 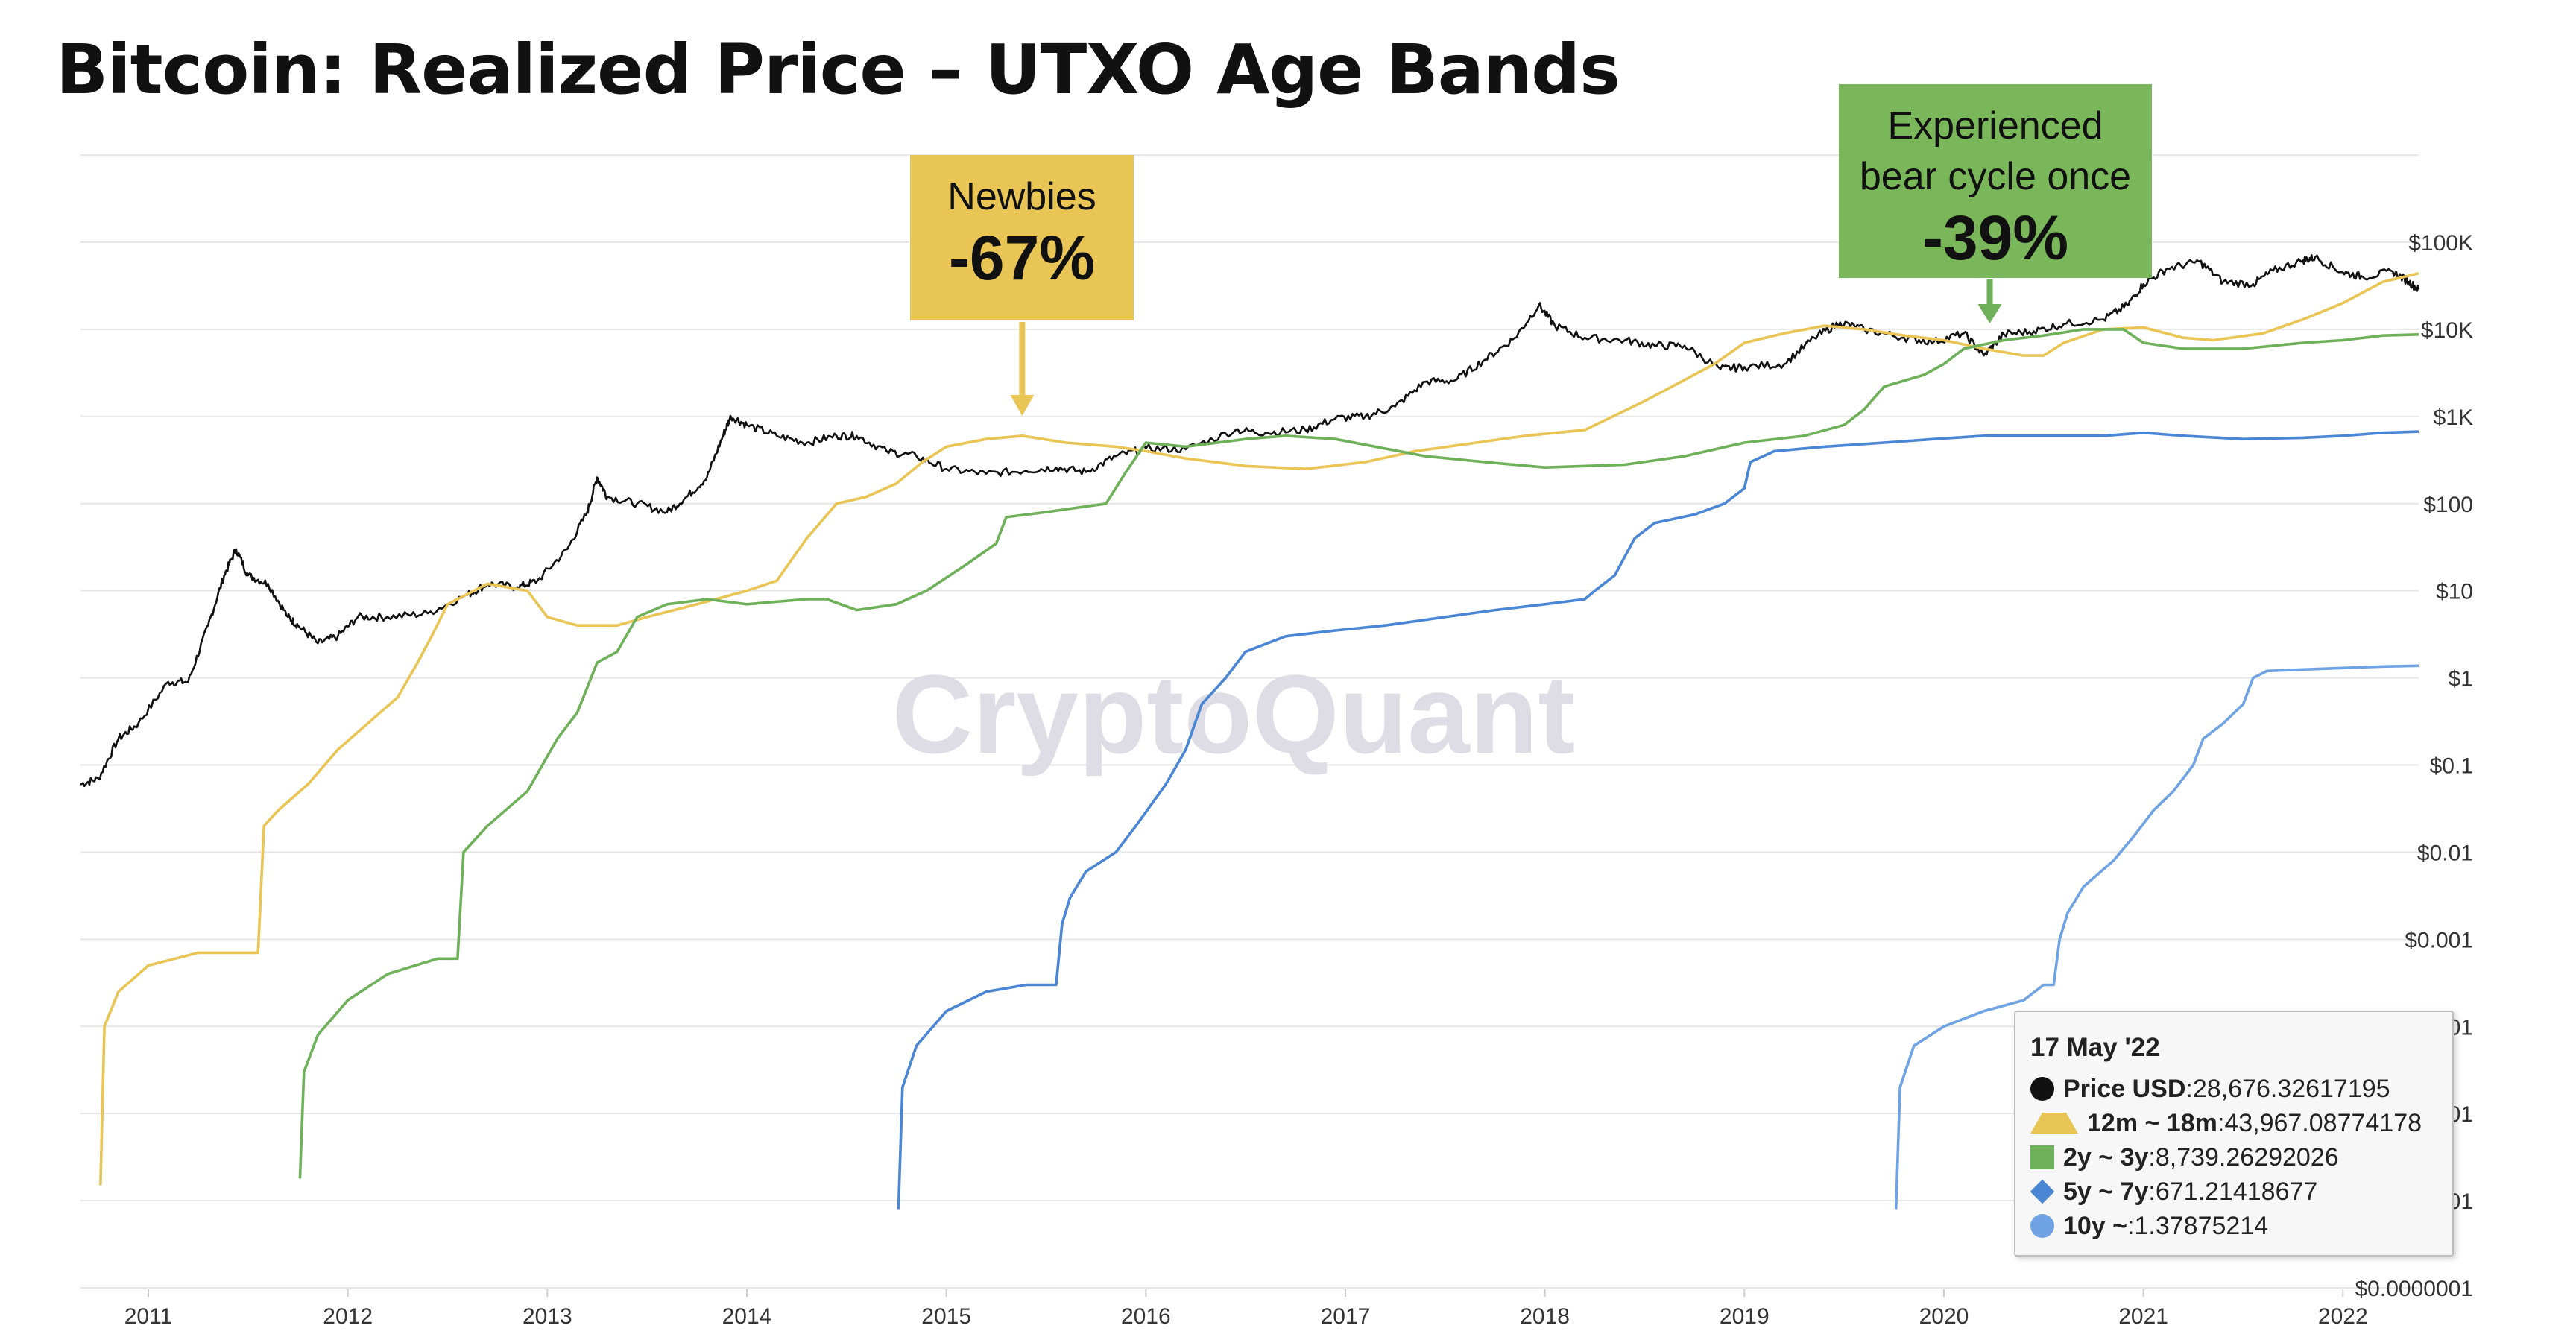 What do you see at coordinates (2453, 418) in the screenshot?
I see `y-tick-label: $1K` at bounding box center [2453, 418].